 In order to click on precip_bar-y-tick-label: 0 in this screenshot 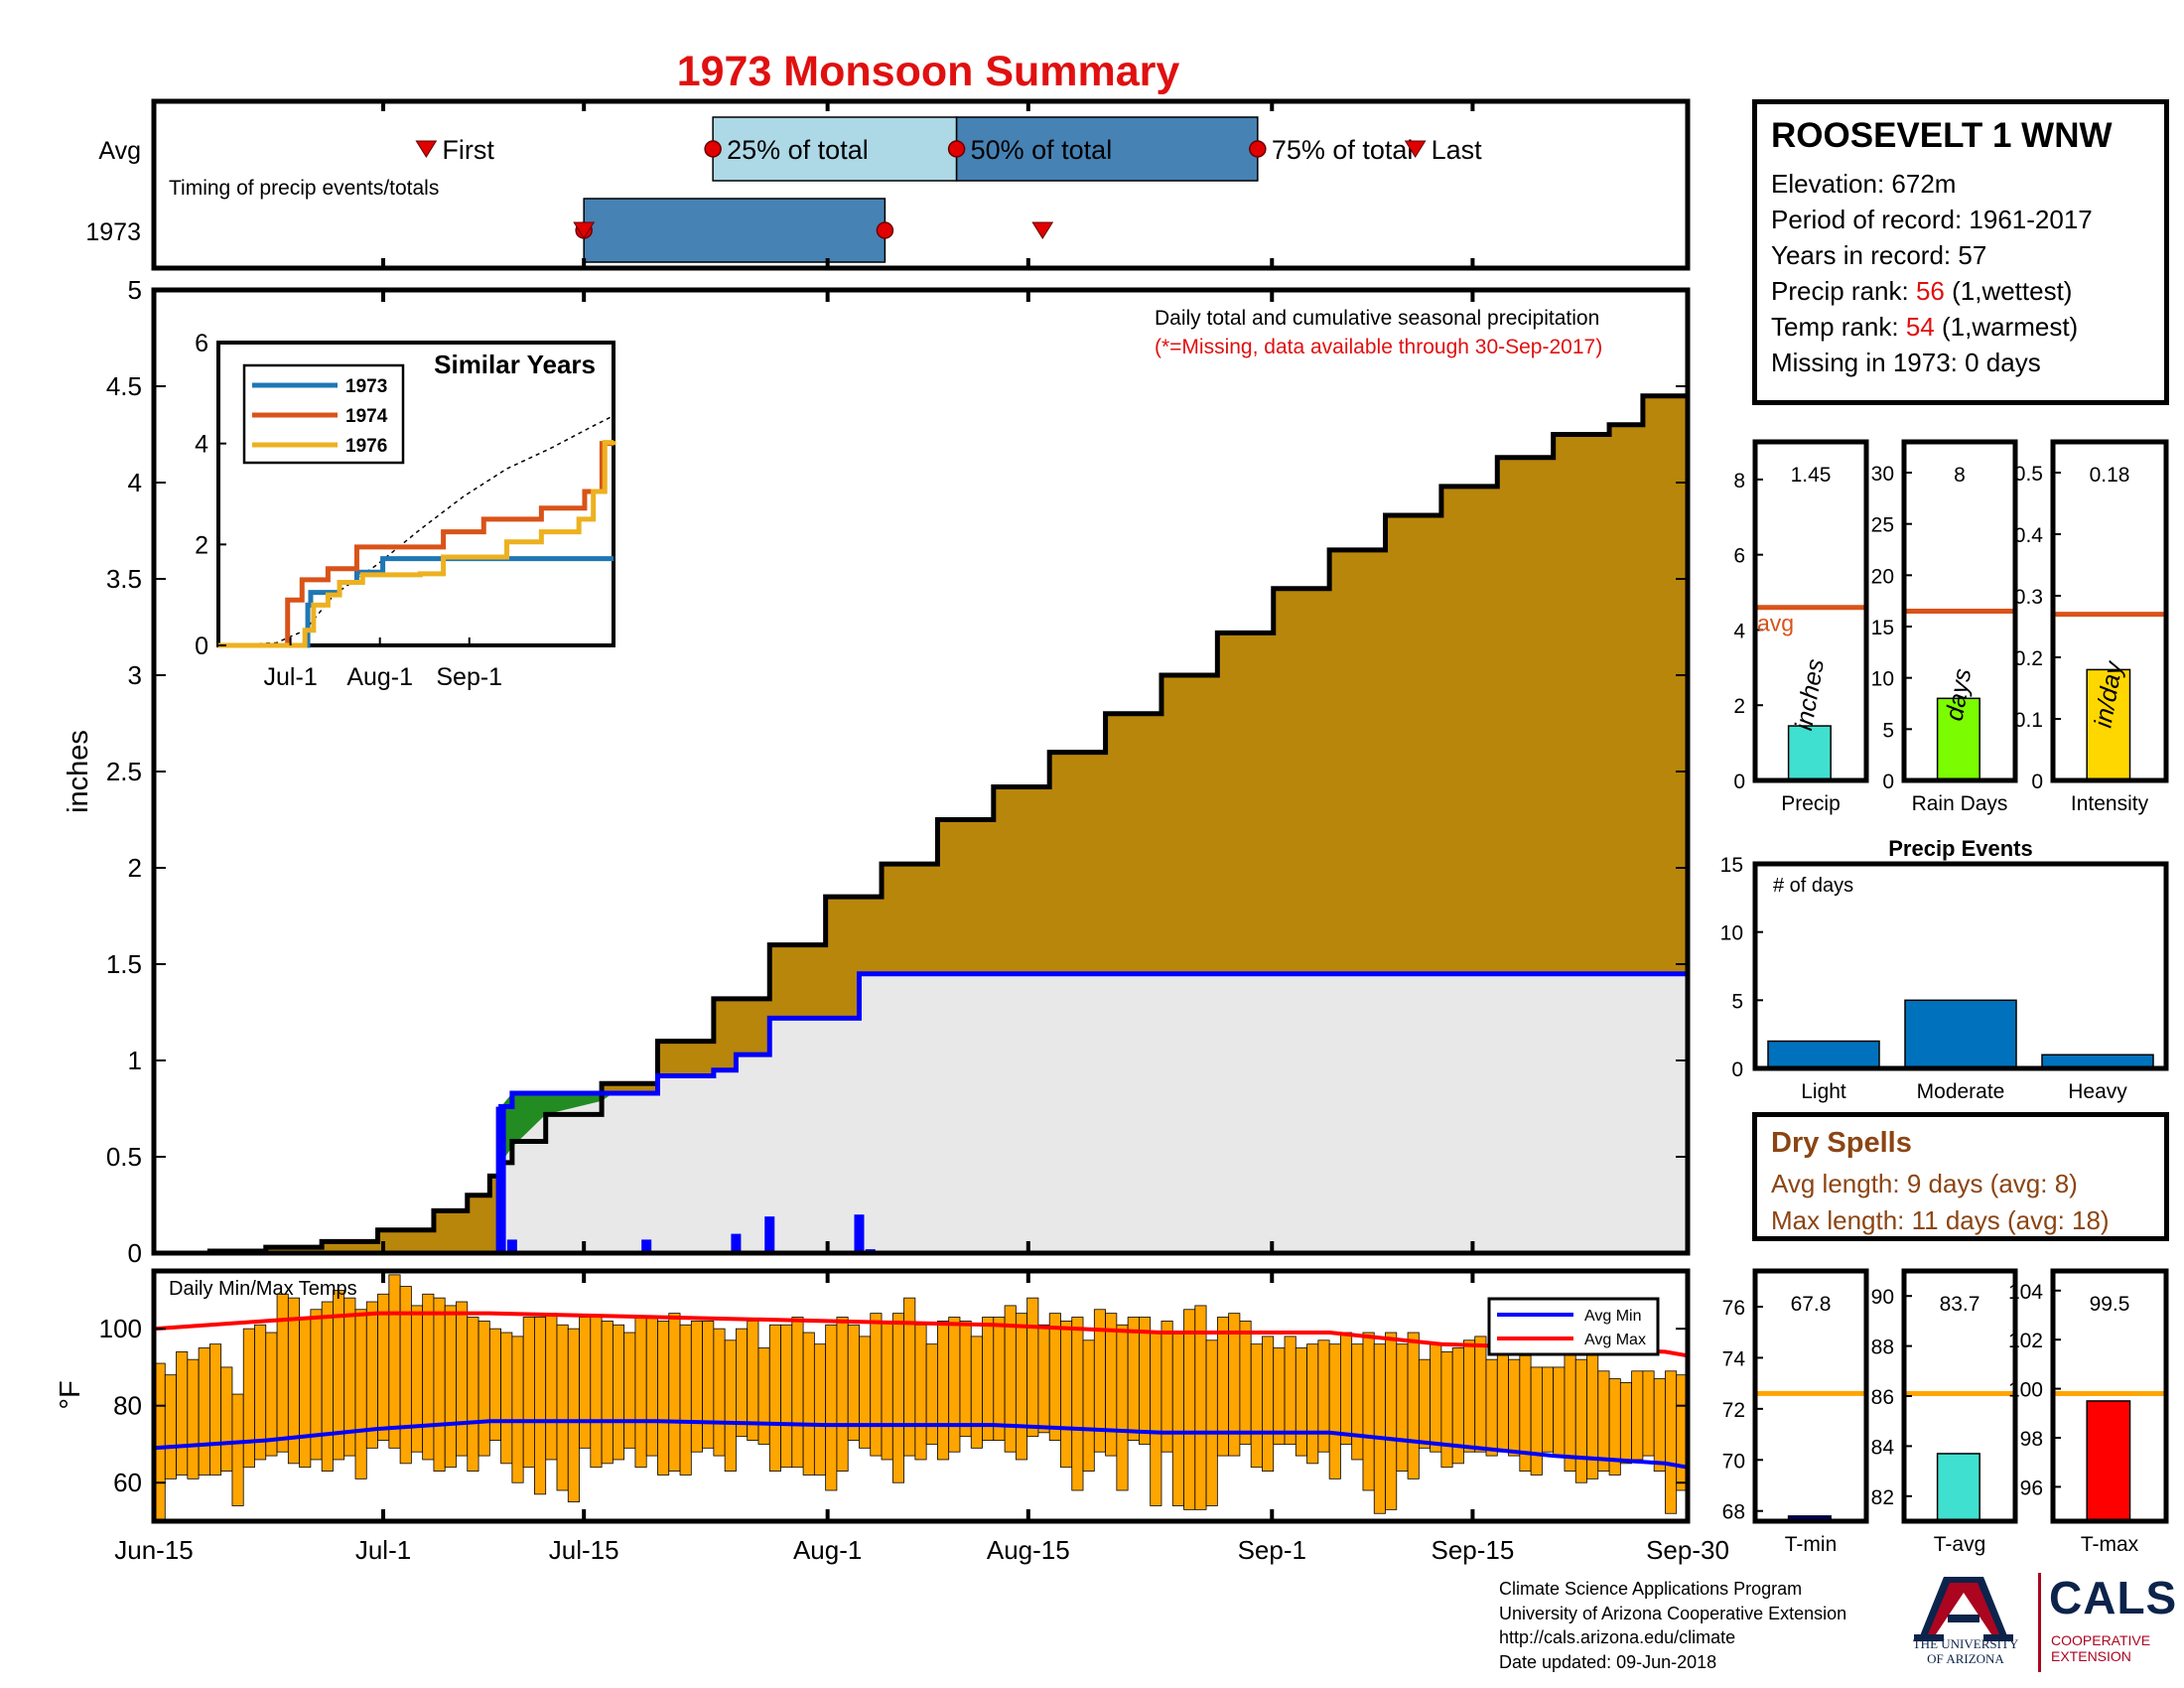, I will do `click(1739, 782)`.